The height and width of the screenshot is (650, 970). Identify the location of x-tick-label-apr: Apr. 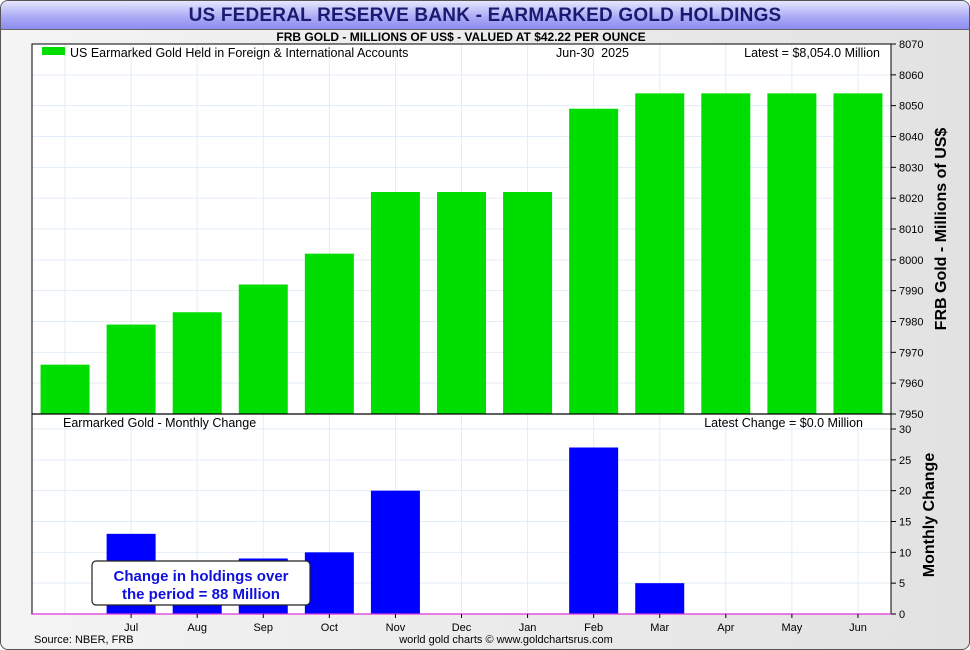
(725, 628).